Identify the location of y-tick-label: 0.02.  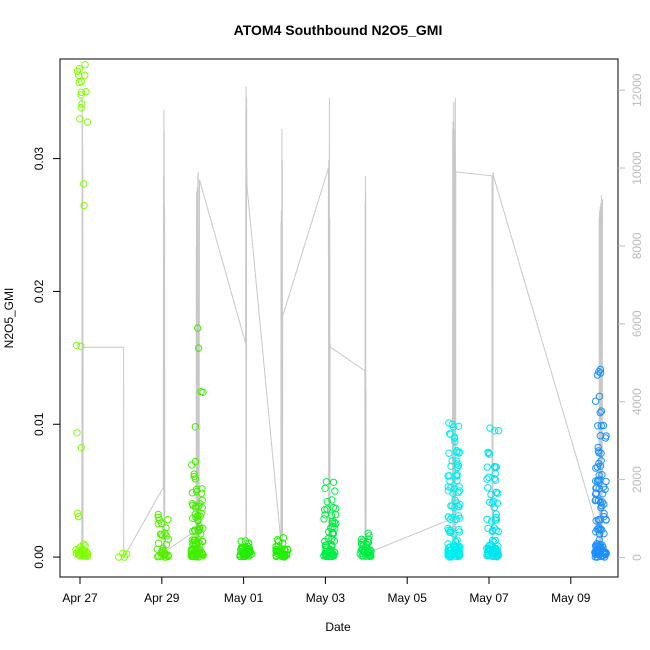
(39, 291).